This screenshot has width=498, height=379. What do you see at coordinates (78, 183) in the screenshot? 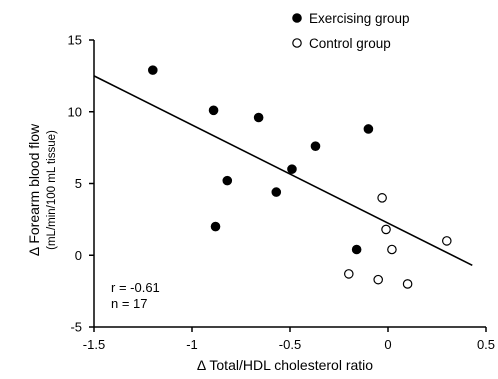
I see `y-tick-label: 5` at bounding box center [78, 183].